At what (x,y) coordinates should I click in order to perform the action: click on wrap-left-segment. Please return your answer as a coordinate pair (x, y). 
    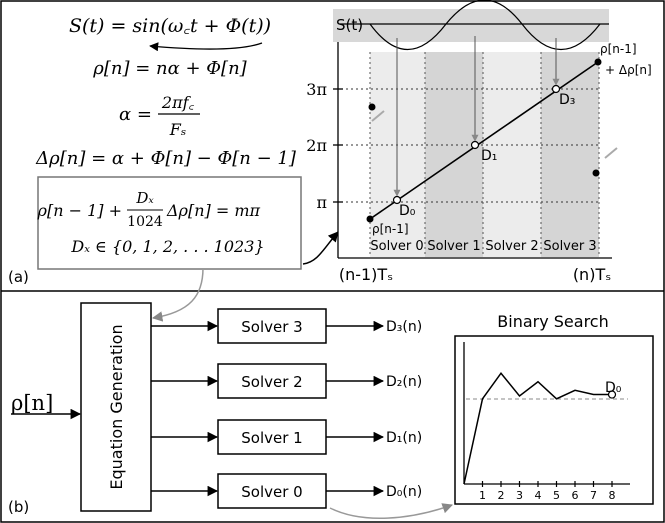
    Looking at the image, I should click on (378, 116).